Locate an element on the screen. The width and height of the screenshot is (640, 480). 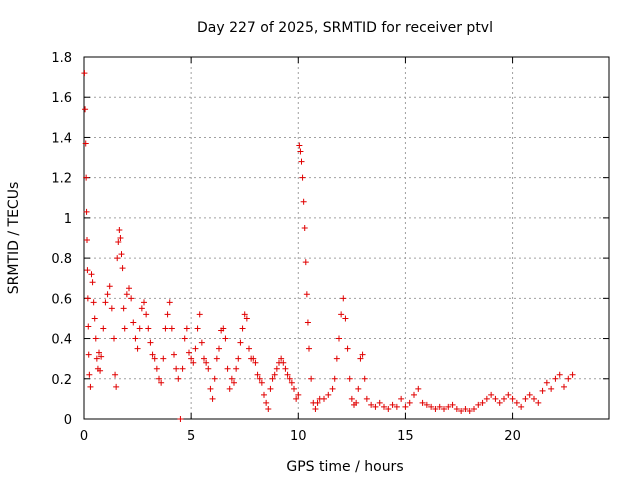
y-tick-label: 1.4 is located at coordinates (61, 138).